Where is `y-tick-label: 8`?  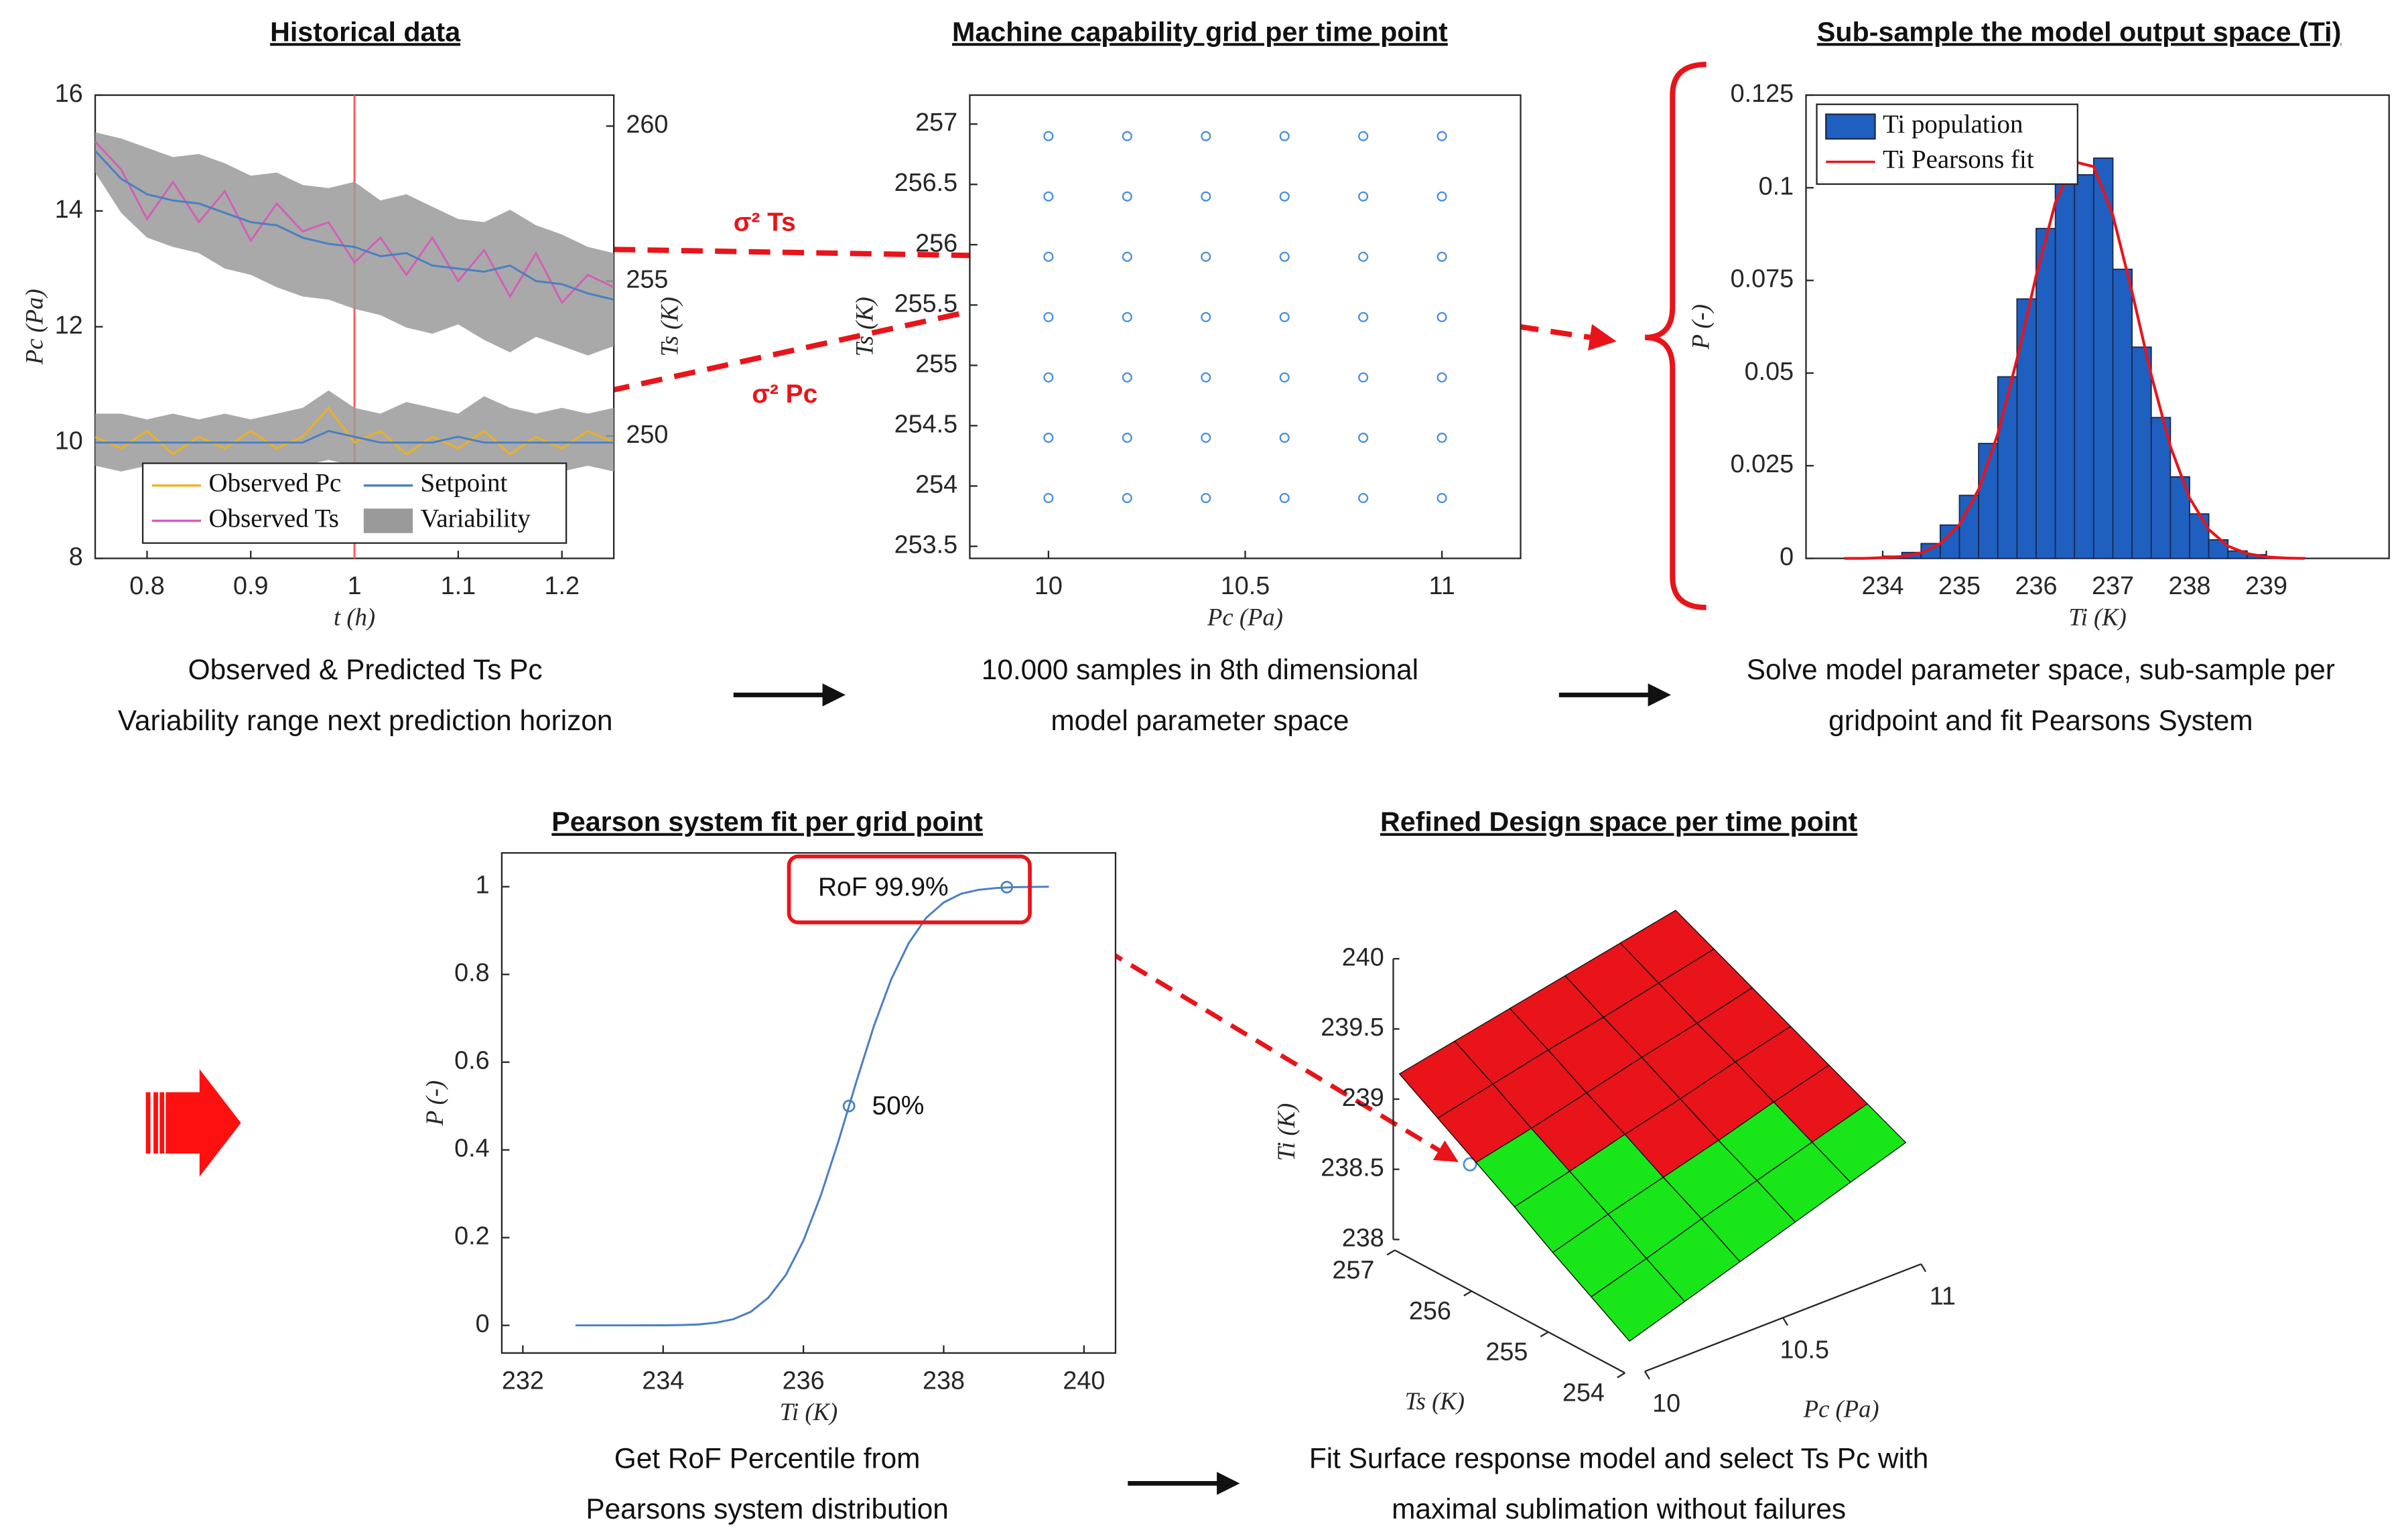
y-tick-label: 8 is located at coordinates (76, 557).